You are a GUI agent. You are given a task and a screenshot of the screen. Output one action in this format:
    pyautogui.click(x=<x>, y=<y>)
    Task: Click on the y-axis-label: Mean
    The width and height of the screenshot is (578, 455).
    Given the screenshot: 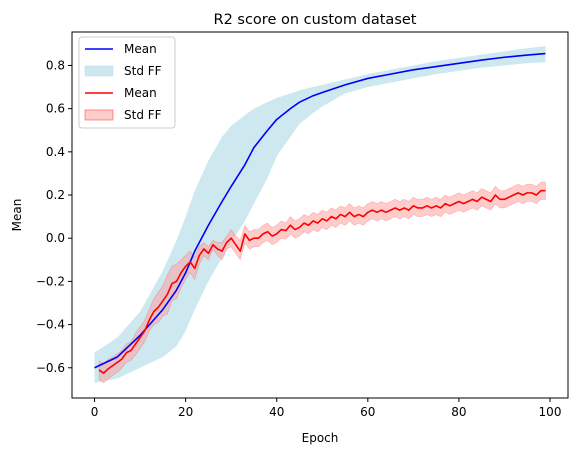 What is the action you would take?
    pyautogui.click(x=17, y=215)
    